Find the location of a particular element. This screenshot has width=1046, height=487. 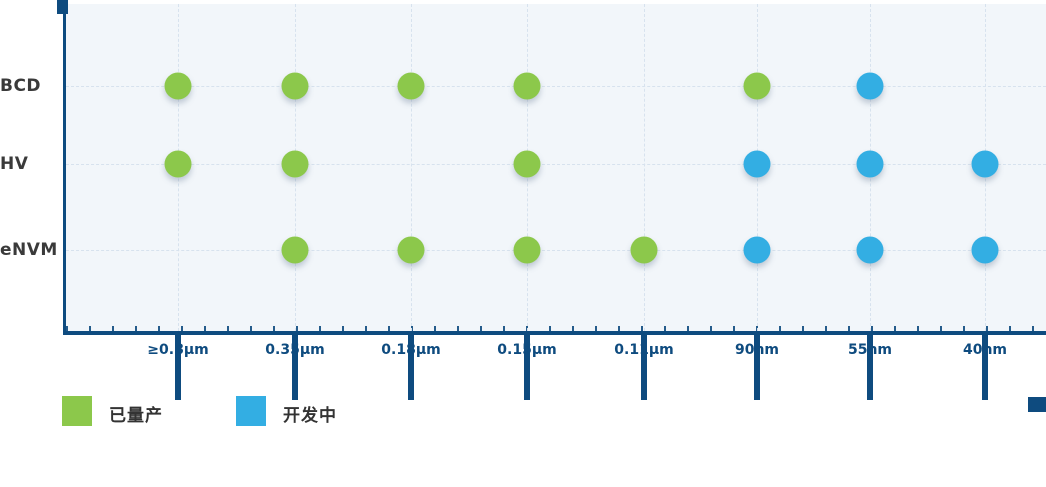

y-axis-label-envm: eNVM is located at coordinates (29, 250).